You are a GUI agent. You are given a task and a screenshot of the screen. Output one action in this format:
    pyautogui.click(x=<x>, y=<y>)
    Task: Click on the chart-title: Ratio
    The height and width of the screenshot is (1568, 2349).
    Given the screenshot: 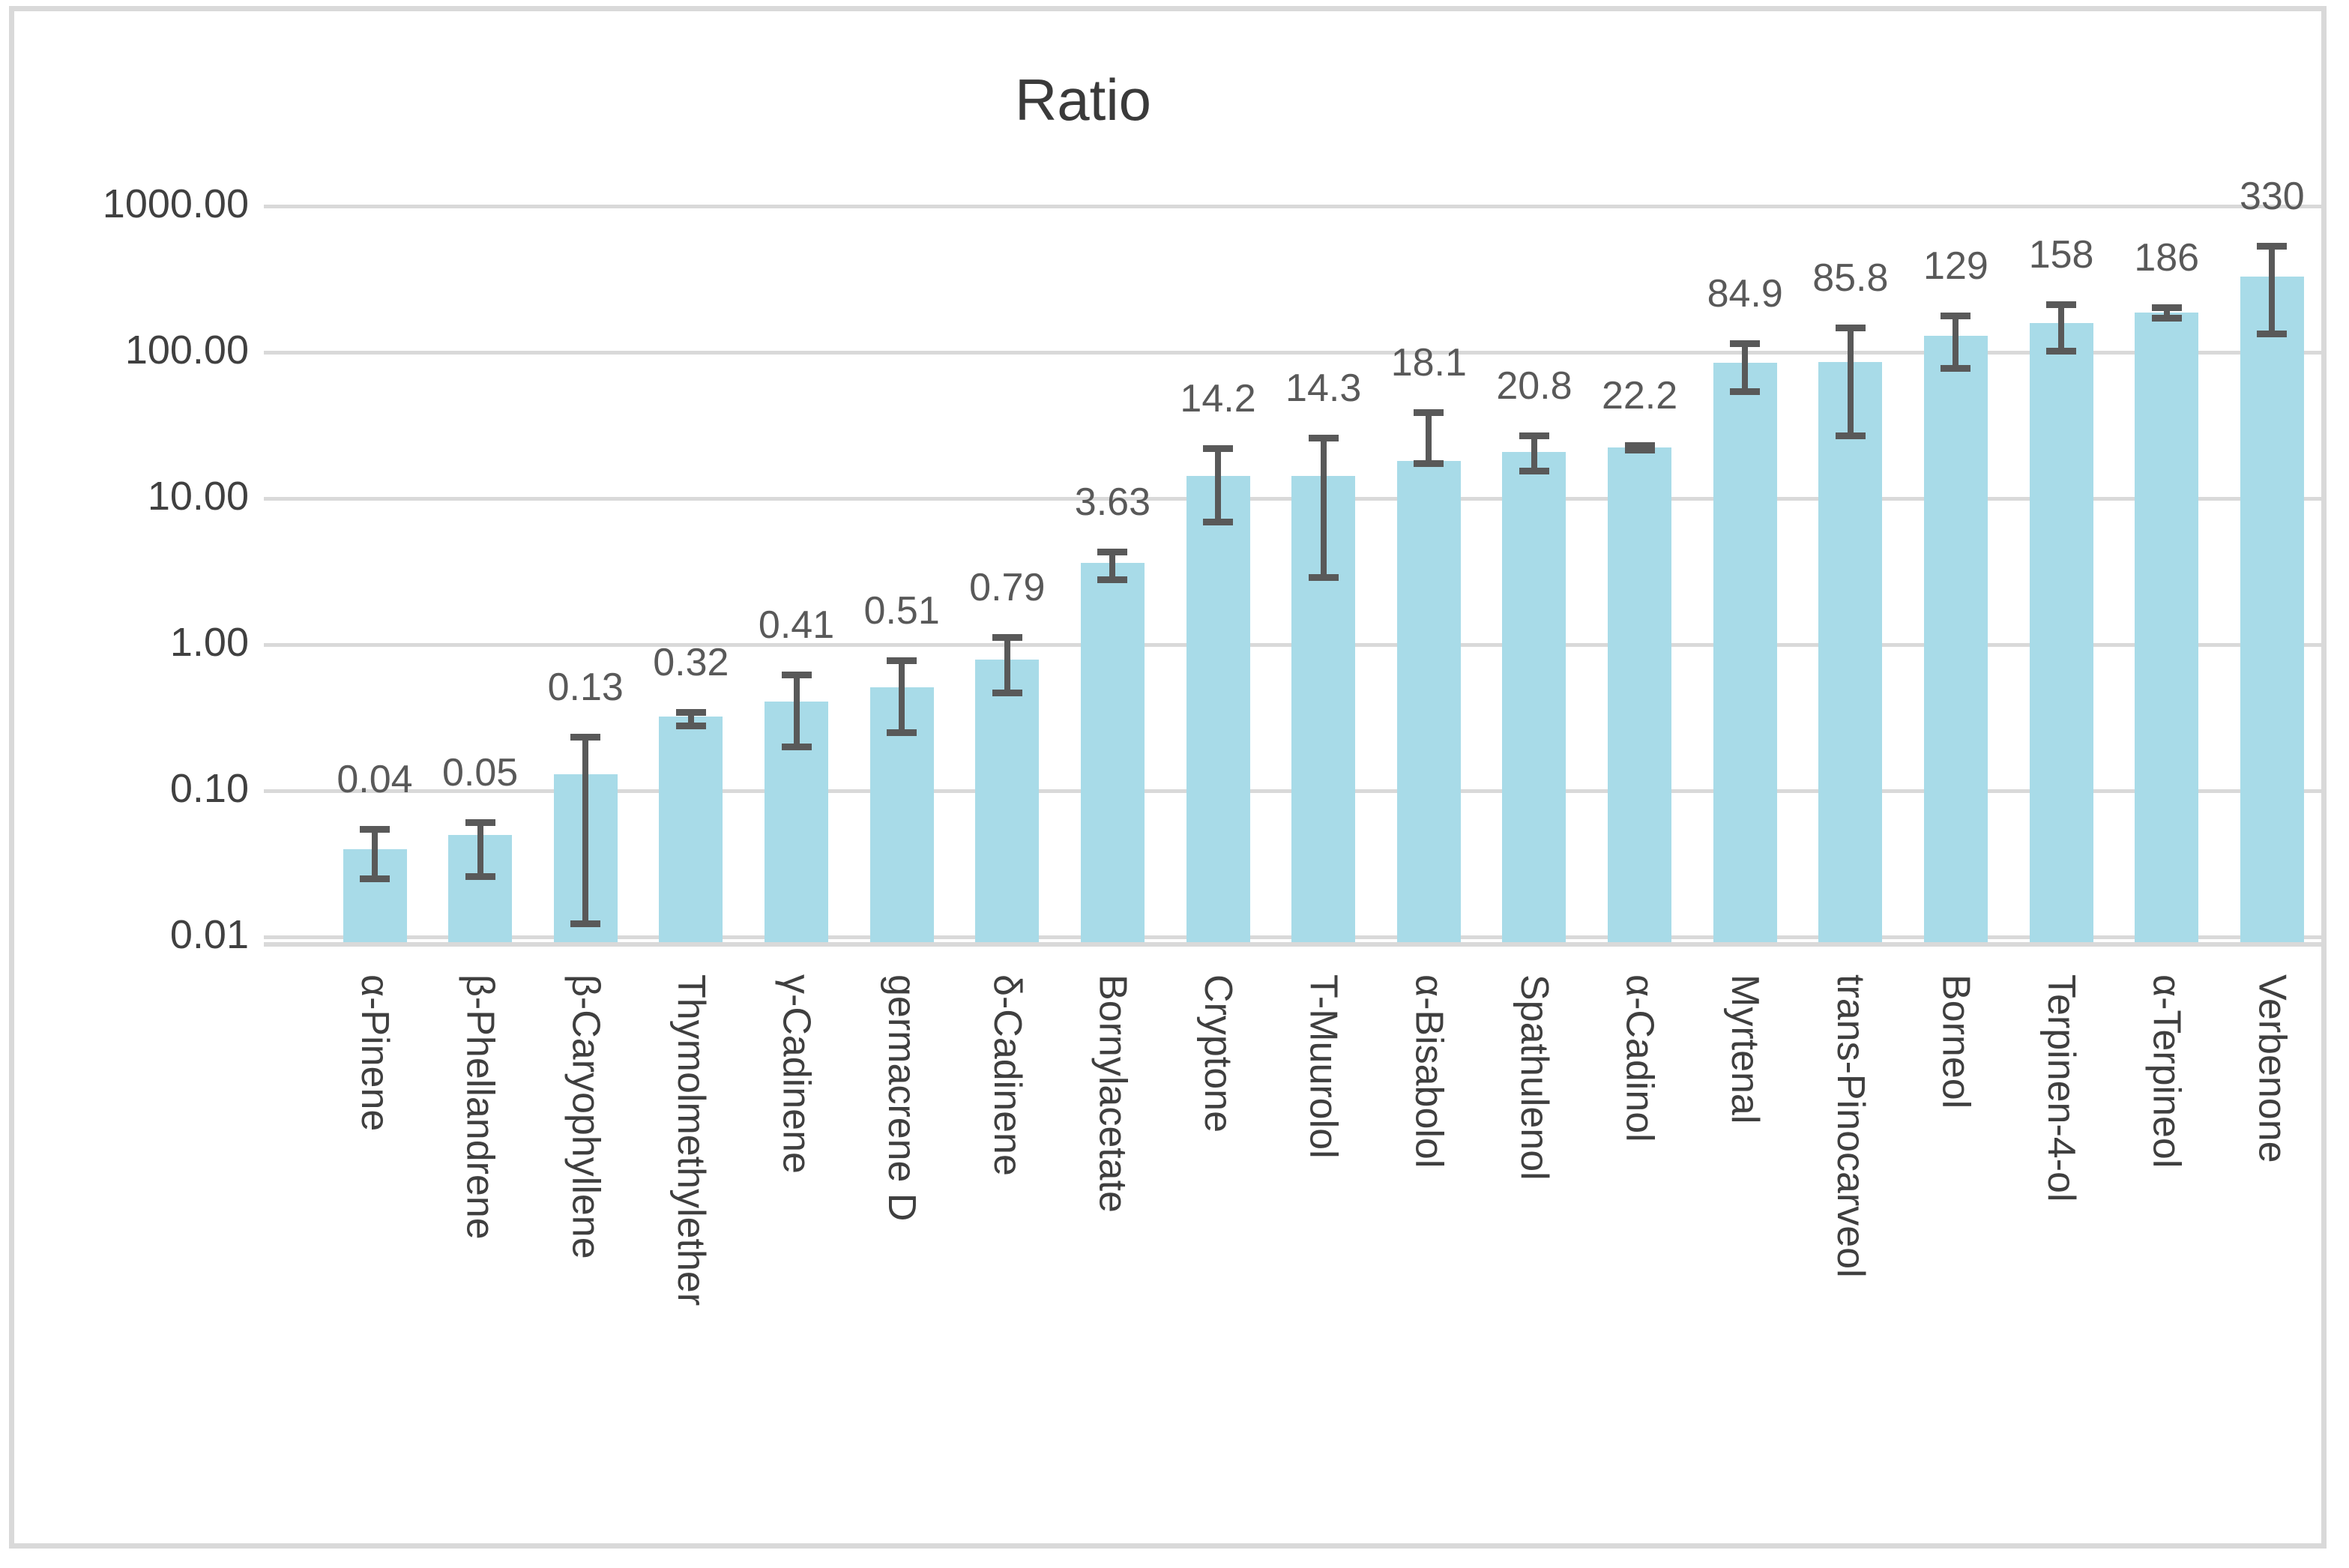 What is the action you would take?
    pyautogui.click(x=1083, y=100)
    